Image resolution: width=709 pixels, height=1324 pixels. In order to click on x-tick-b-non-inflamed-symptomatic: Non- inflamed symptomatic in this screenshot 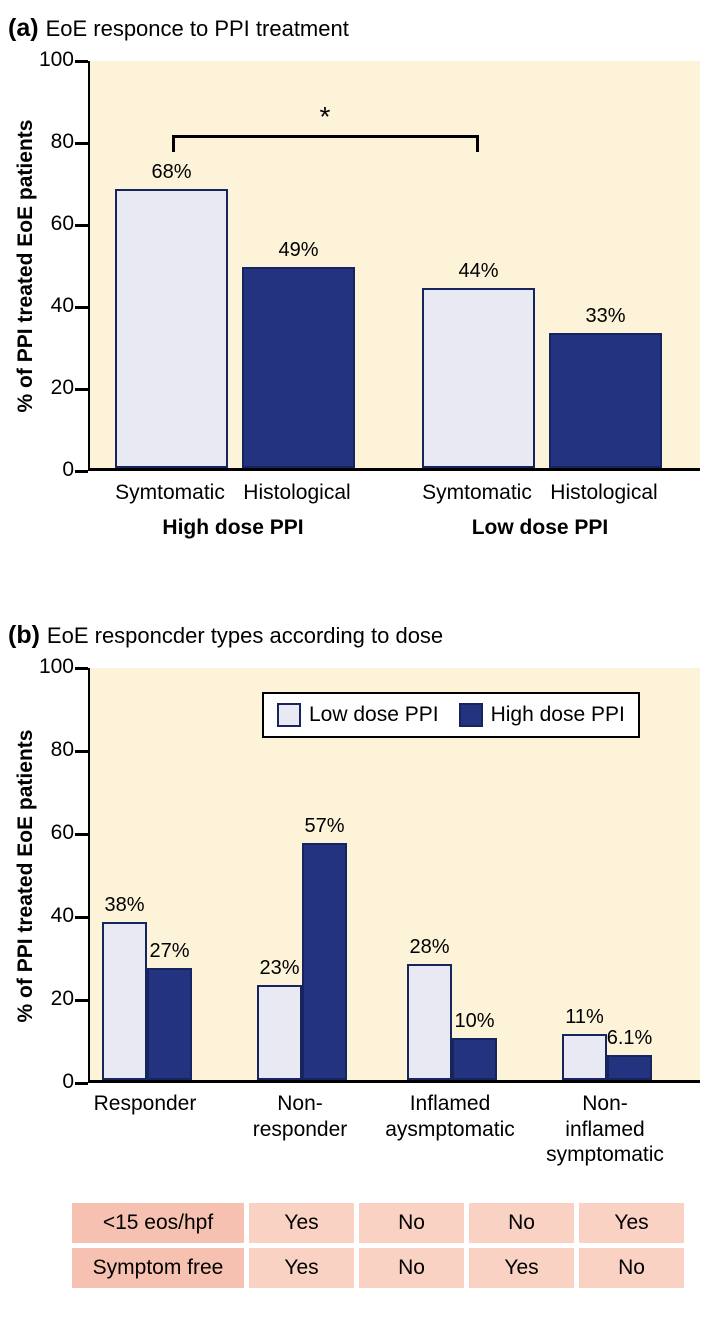, I will do `click(605, 1129)`.